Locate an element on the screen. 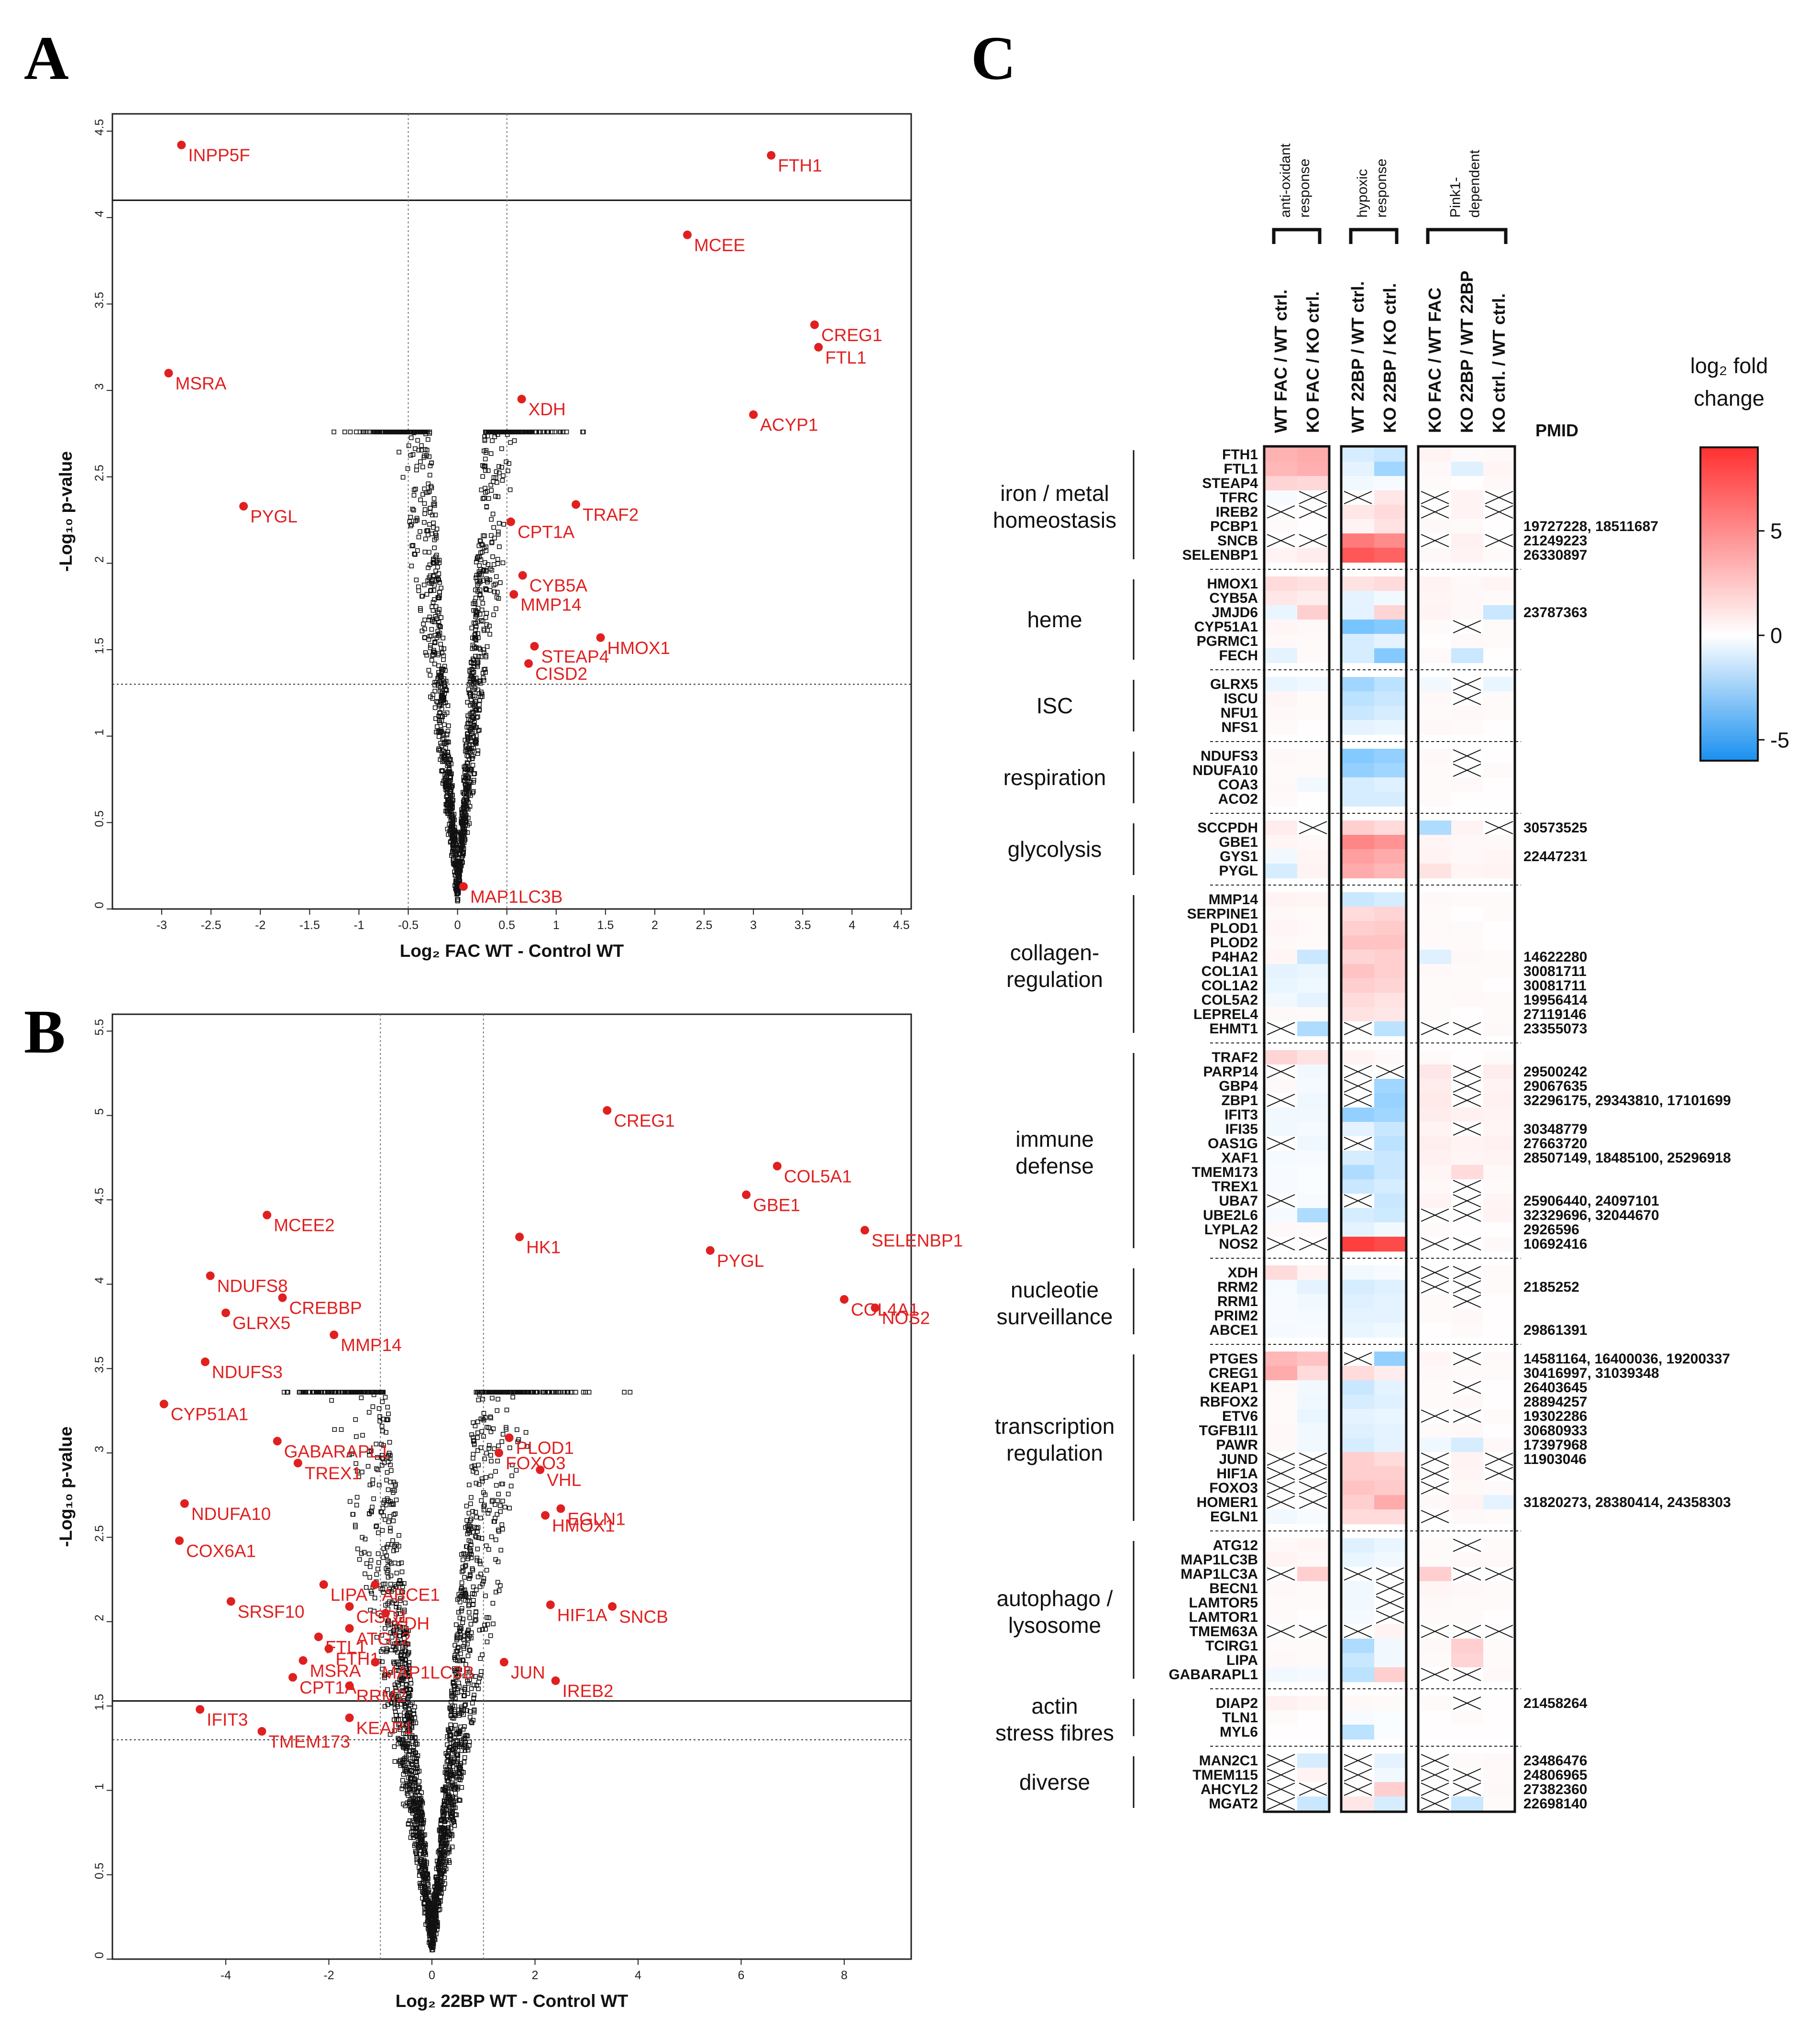  category-label: nucleotie is located at coordinates (1055, 1289).